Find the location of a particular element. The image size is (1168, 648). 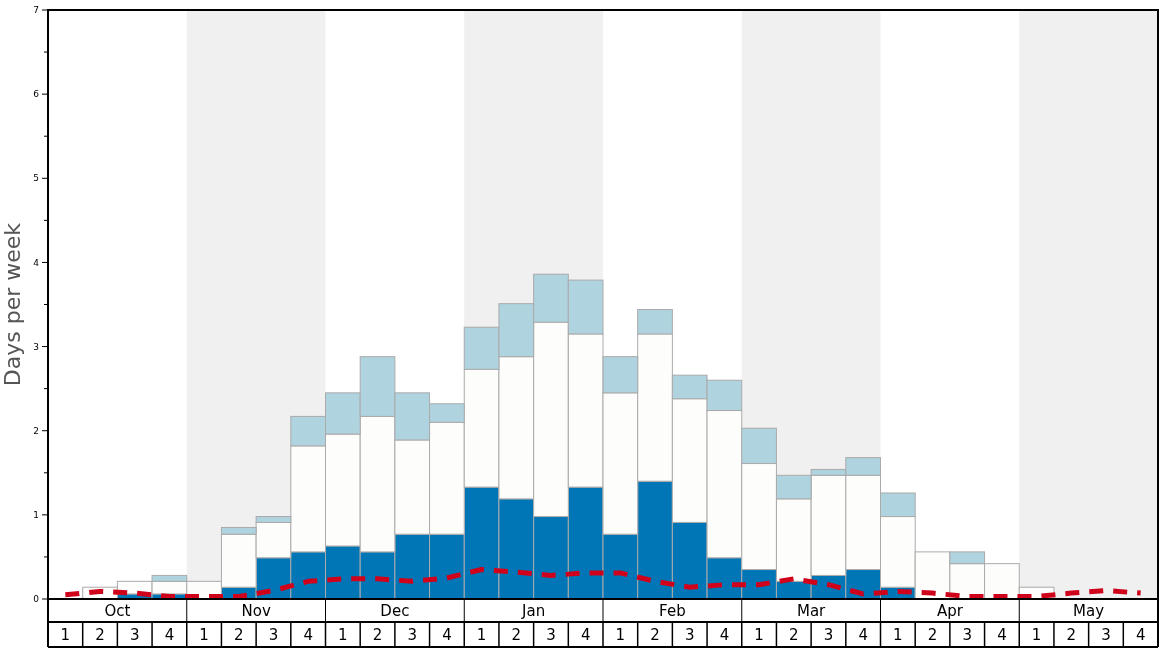

text: Apr is located at coordinates (950, 610).